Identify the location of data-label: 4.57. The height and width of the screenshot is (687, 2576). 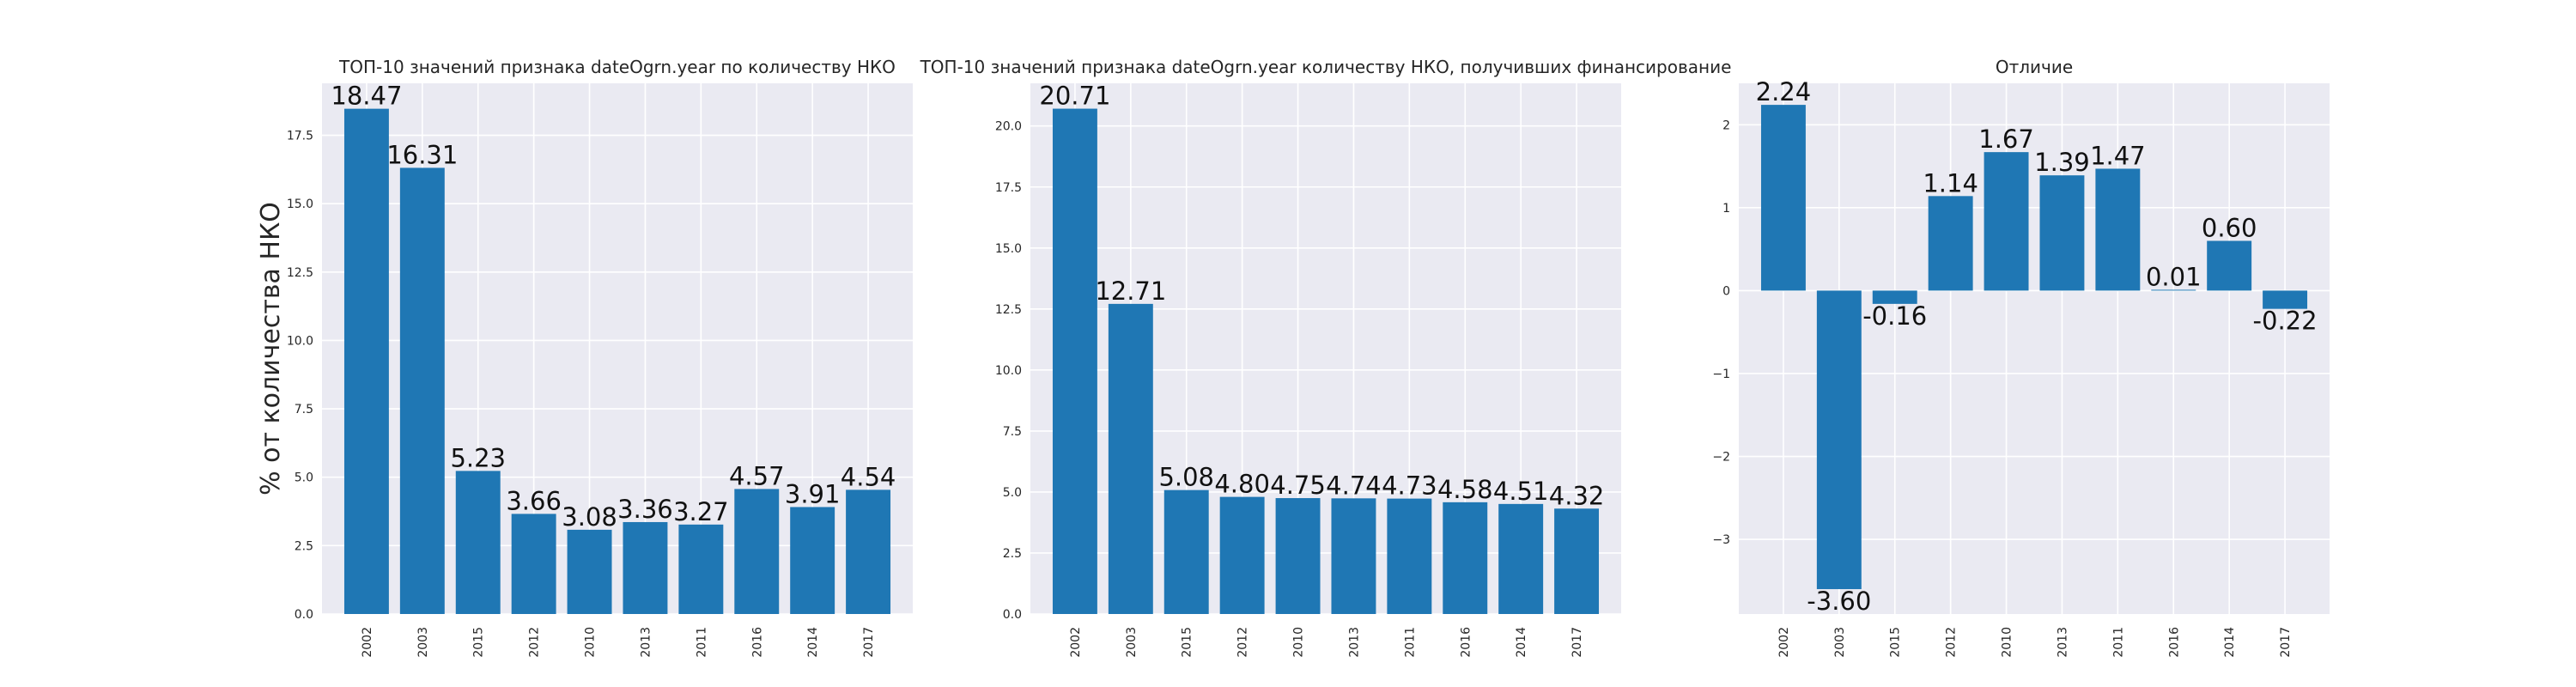
(757, 475).